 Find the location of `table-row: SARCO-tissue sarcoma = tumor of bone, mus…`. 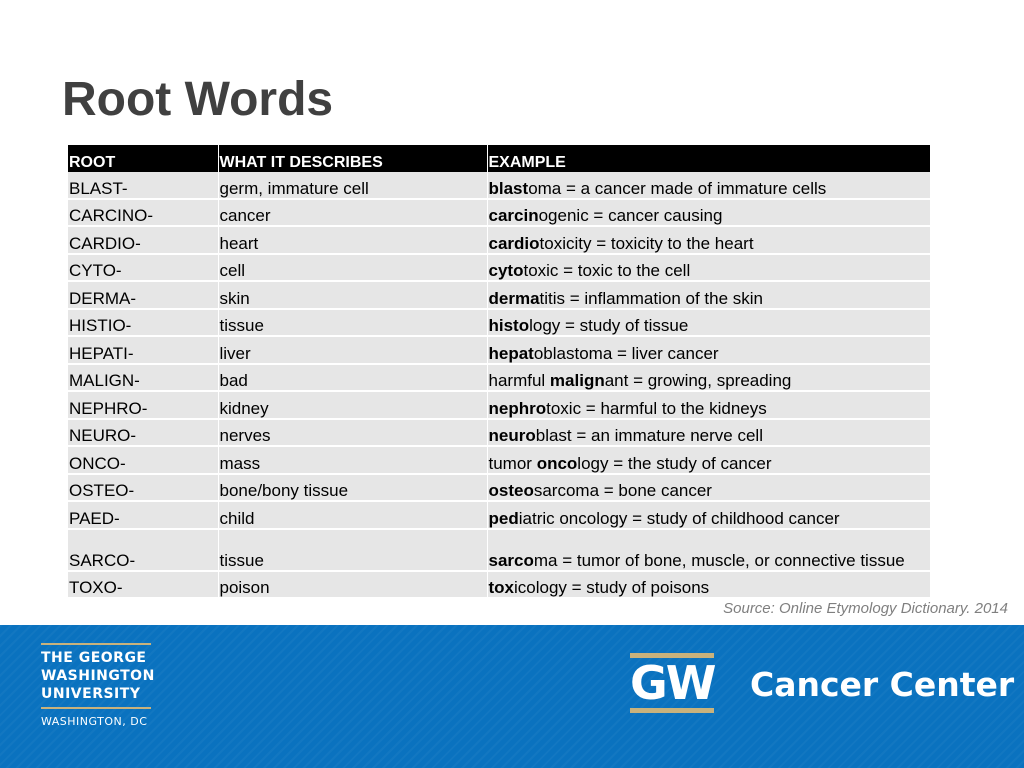

table-row: SARCO-tissue sarcoma = tumor of bone, mus… is located at coordinates (499, 550).